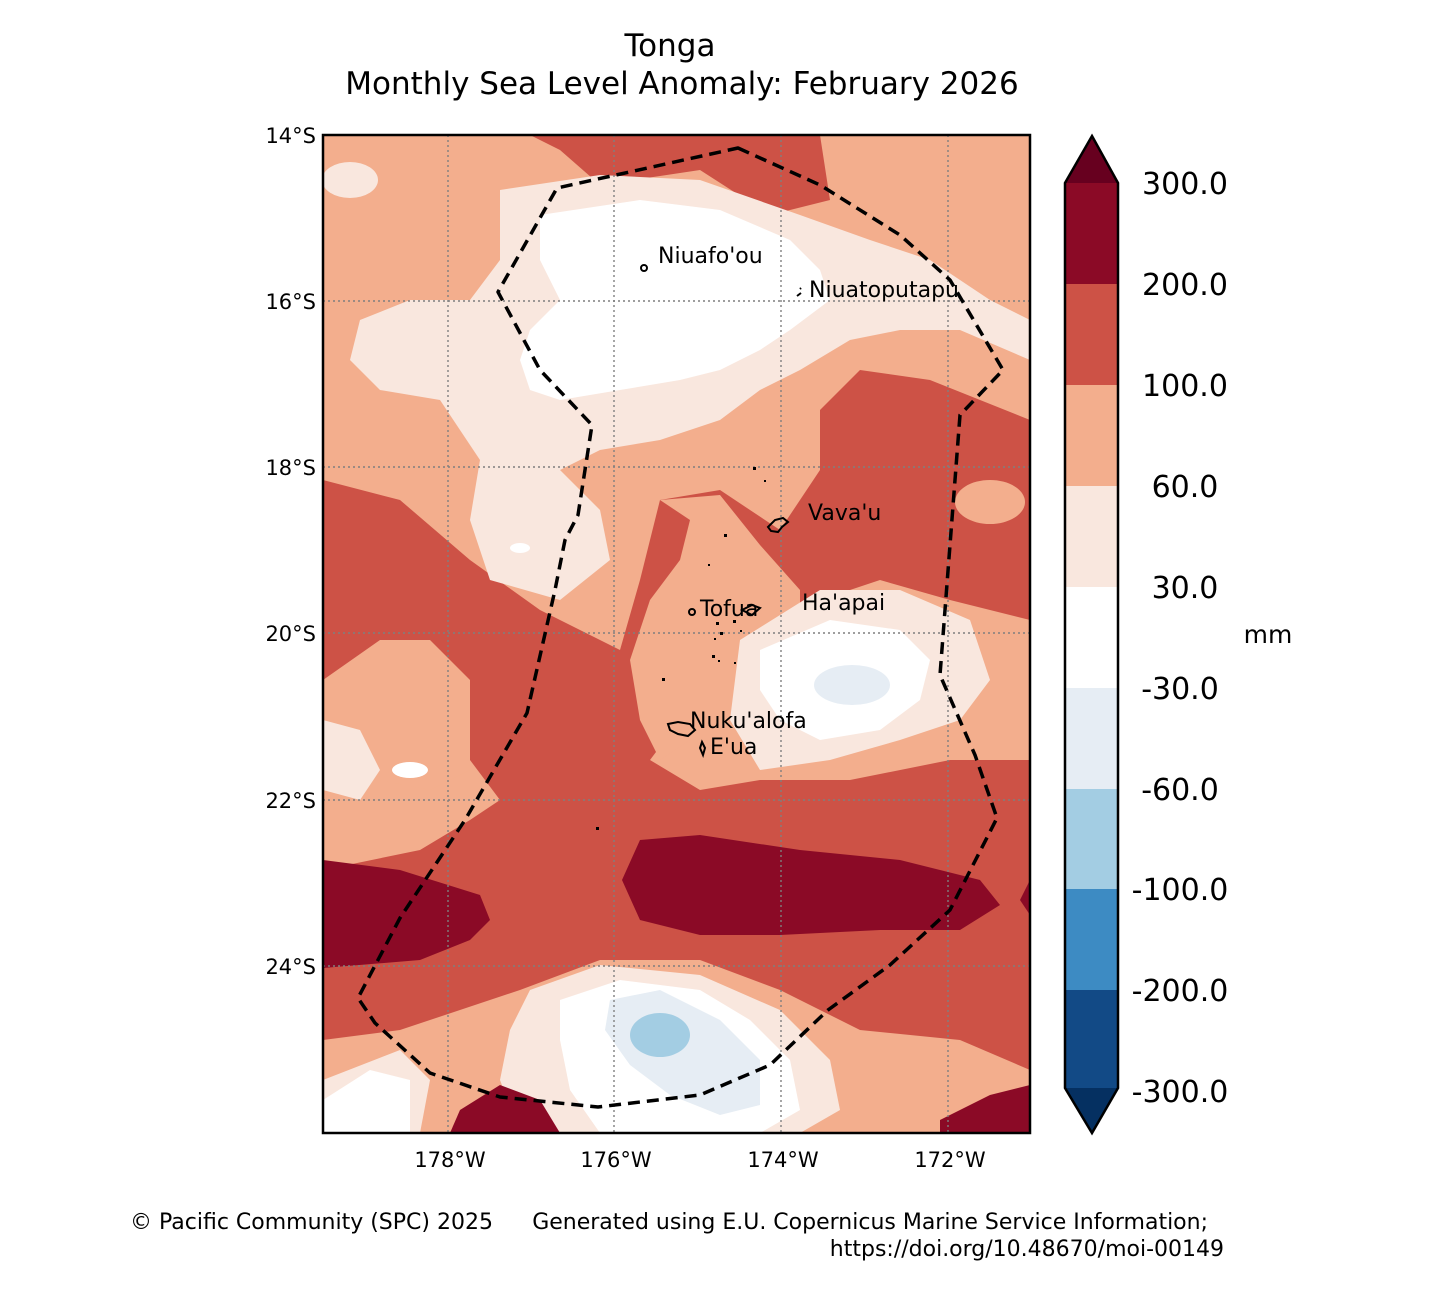  What do you see at coordinates (616, 1160) in the screenshot?
I see `lon-label-176w: 176°W` at bounding box center [616, 1160].